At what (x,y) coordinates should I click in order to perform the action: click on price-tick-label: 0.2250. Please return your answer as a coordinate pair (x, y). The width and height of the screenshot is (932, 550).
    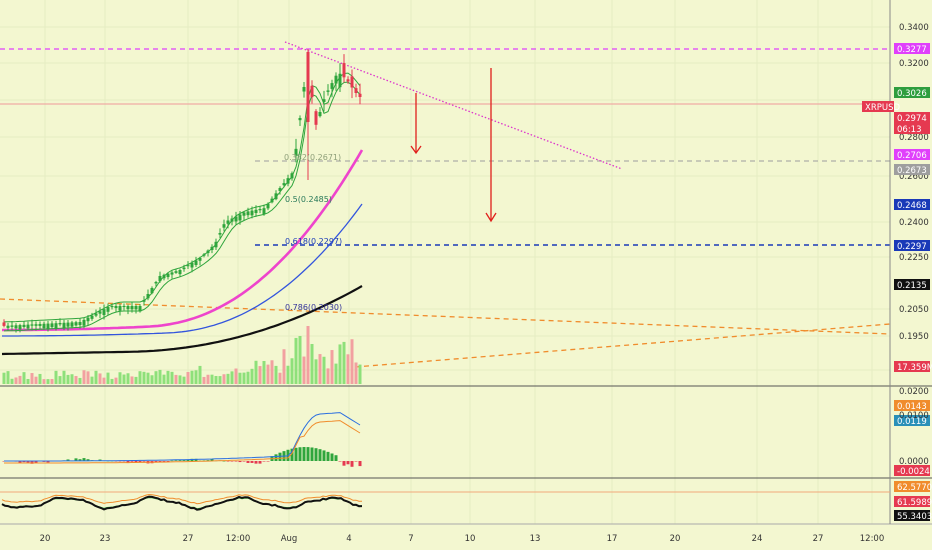
    Looking at the image, I should click on (914, 258).